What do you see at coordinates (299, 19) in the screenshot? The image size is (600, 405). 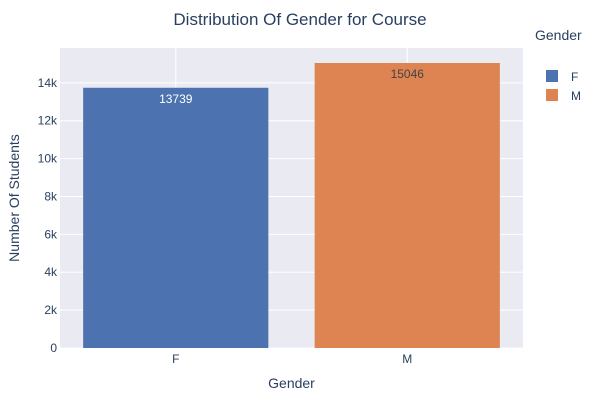 I see `chart-title: Distribution Of Gender for Course` at bounding box center [299, 19].